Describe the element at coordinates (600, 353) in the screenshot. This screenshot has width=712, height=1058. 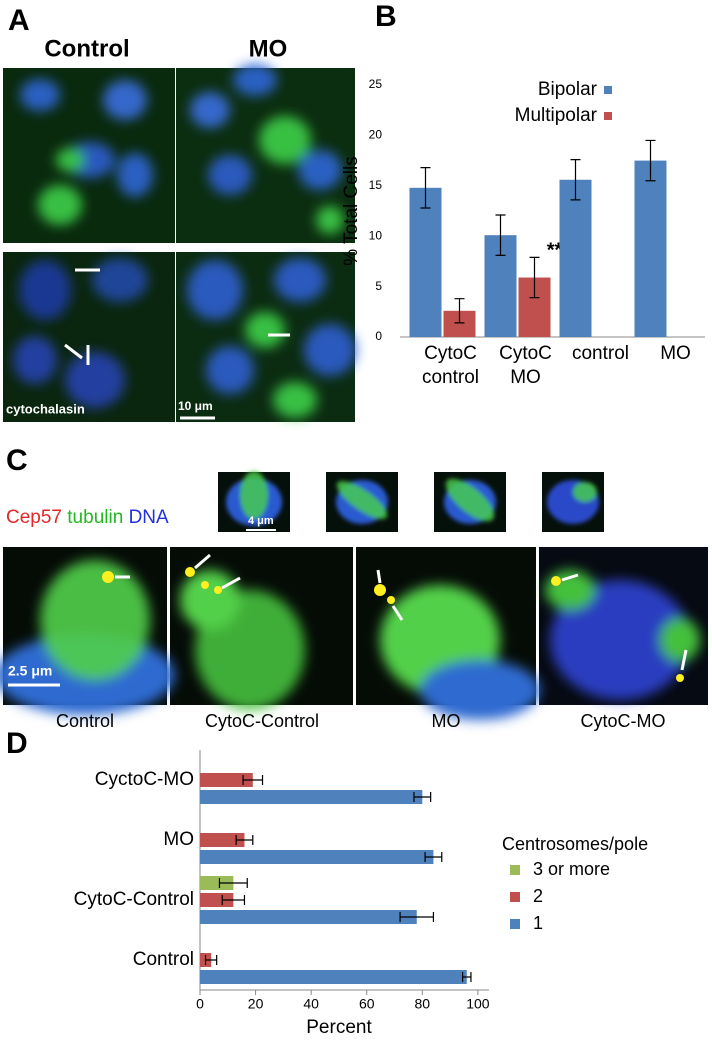
I see `x-tick-label: control` at that location.